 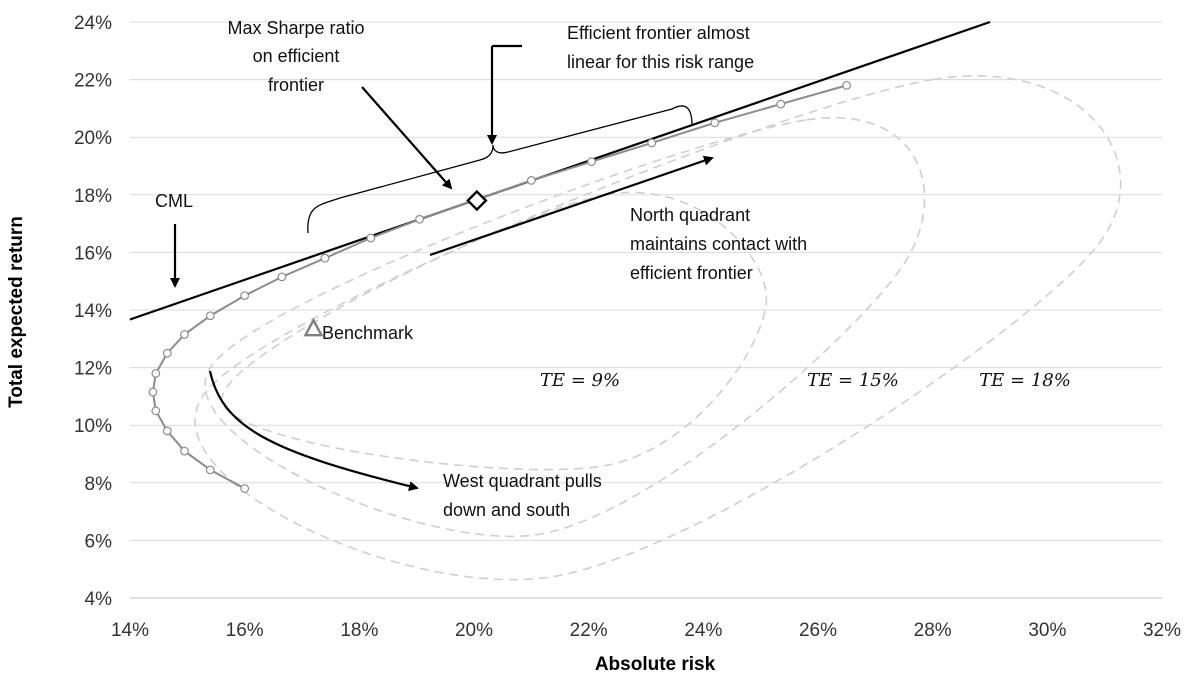 What do you see at coordinates (313, 430) in the screenshot?
I see `west-quadrant-arrow` at bounding box center [313, 430].